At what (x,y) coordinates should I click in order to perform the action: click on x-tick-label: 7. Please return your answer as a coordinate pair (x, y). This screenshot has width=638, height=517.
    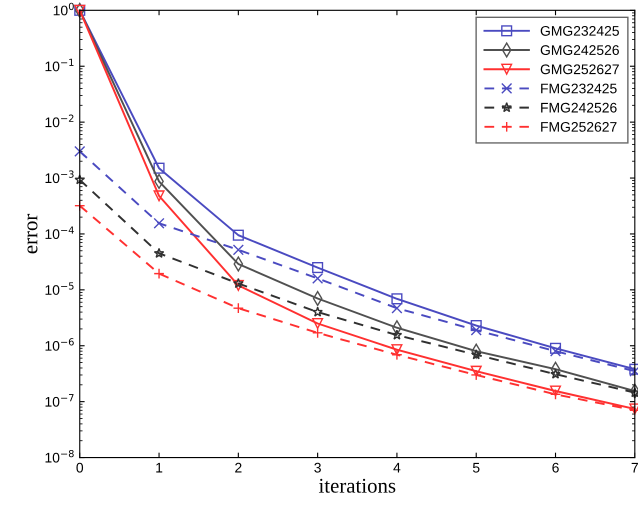
    Looking at the image, I should click on (635, 467).